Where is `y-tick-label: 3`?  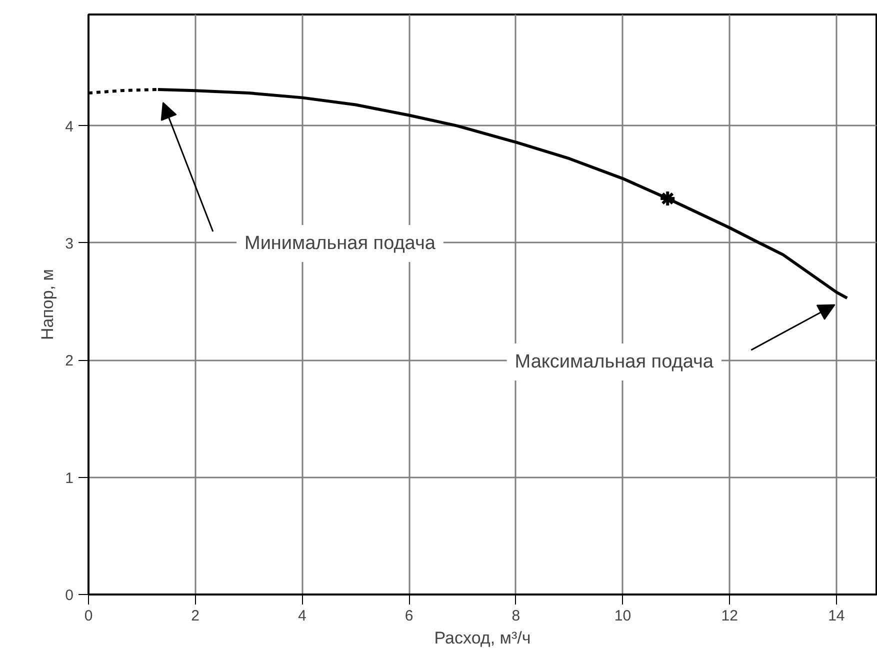
y-tick-label: 3 is located at coordinates (69, 243).